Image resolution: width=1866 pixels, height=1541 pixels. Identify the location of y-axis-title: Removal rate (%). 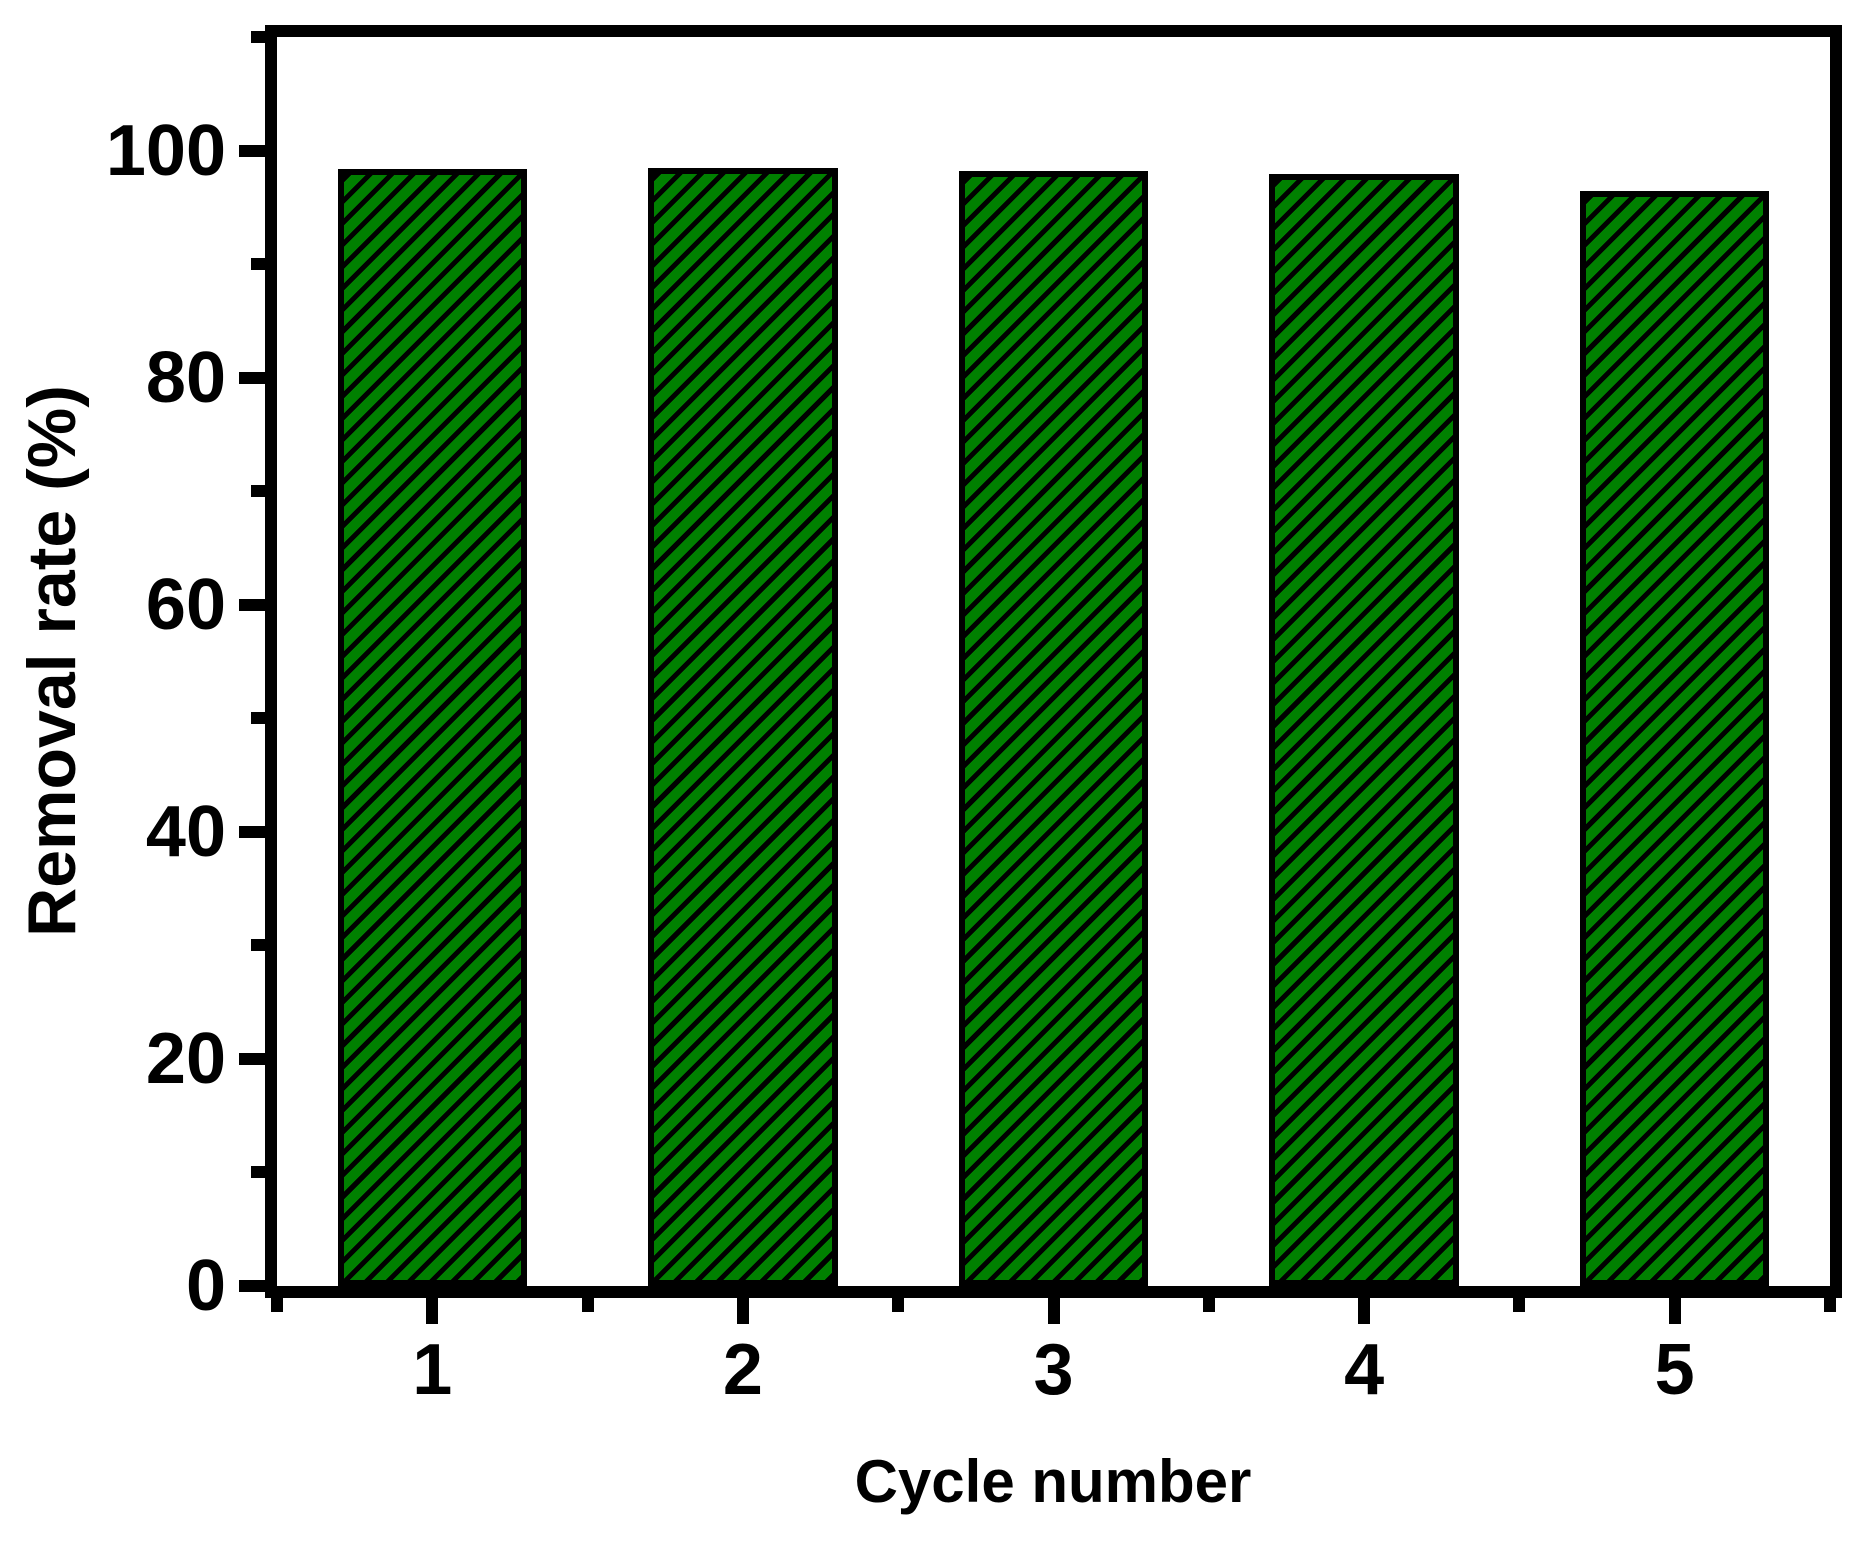
(52, 661).